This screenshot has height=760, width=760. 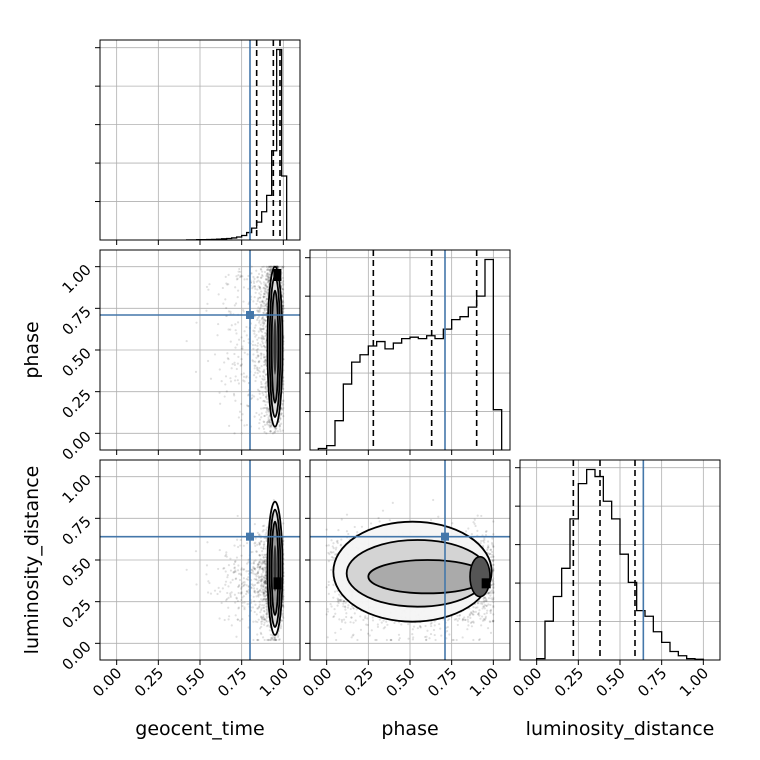 What do you see at coordinates (250, 315) in the screenshot?
I see `truth-marker` at bounding box center [250, 315].